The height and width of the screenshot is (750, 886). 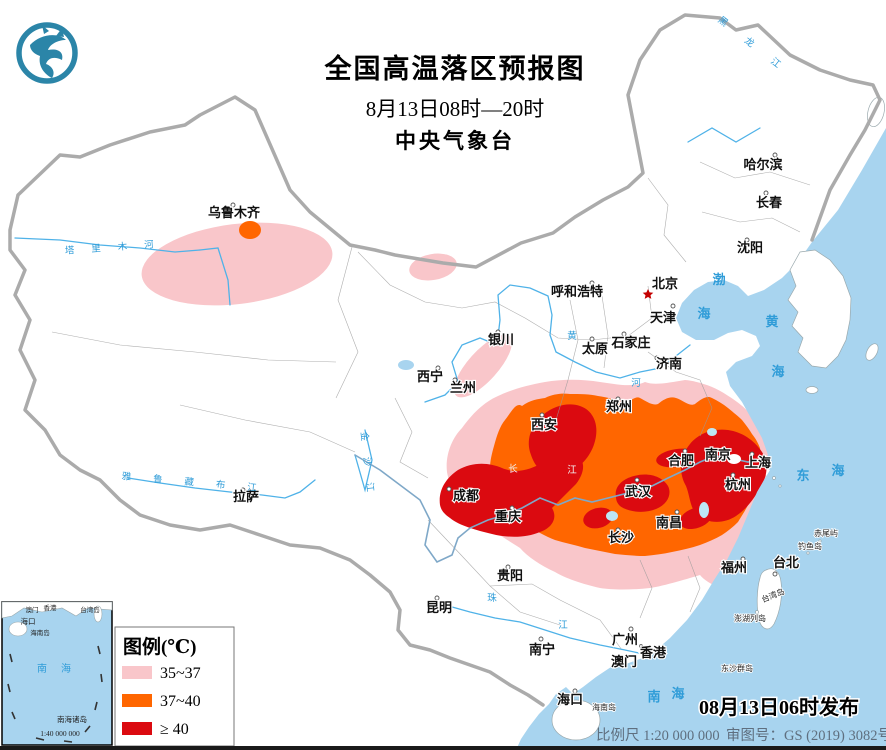 I want to click on river-label-changjiang-2: 江, so click(x=572, y=470).